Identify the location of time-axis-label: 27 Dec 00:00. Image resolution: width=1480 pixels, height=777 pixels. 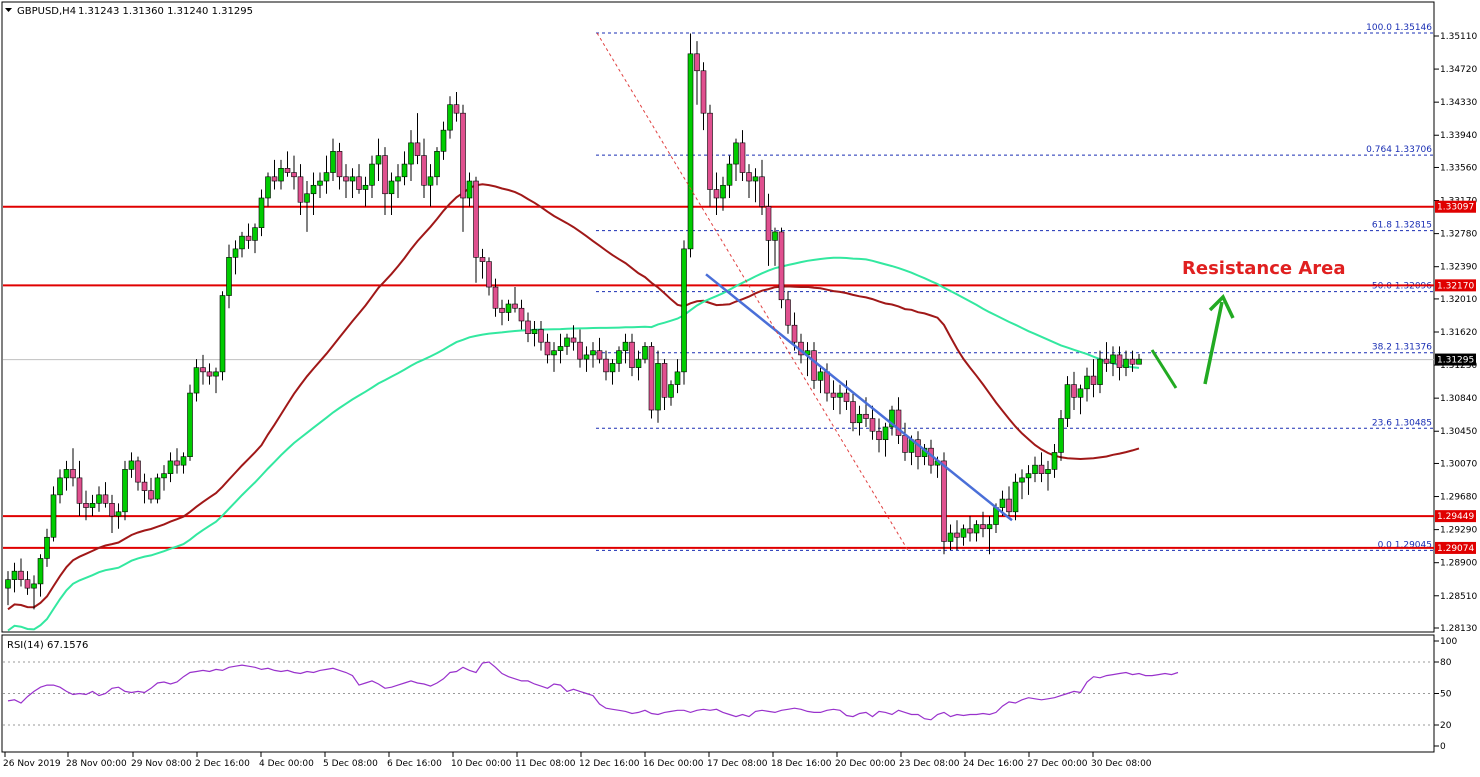
(1057, 764).